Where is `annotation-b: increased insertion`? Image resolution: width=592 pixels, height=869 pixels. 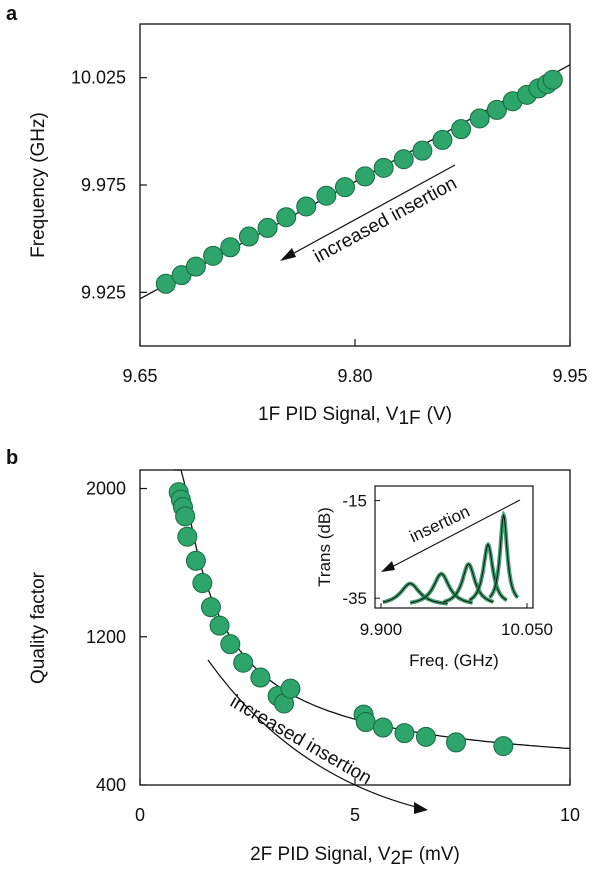 annotation-b: increased insertion is located at coordinates (317, 736).